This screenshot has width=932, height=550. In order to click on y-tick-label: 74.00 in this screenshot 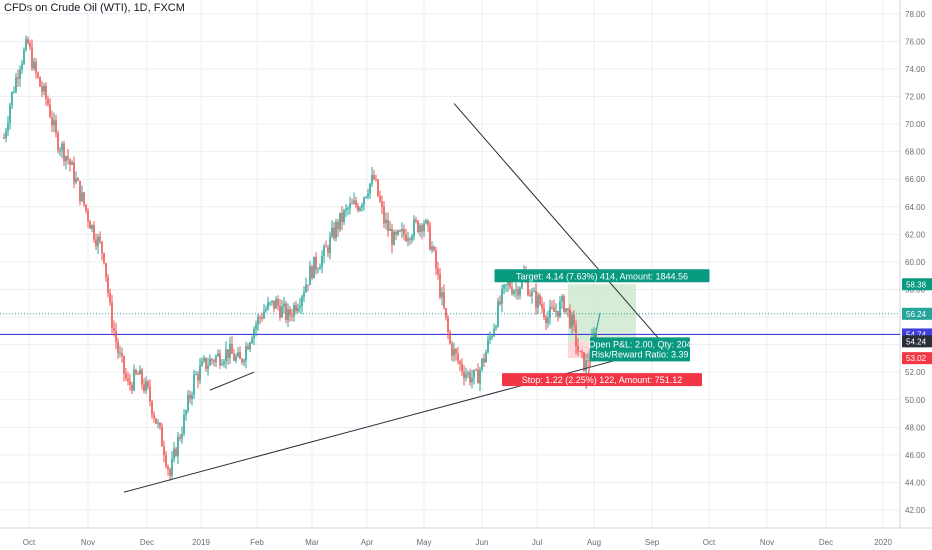, I will do `click(915, 69)`.